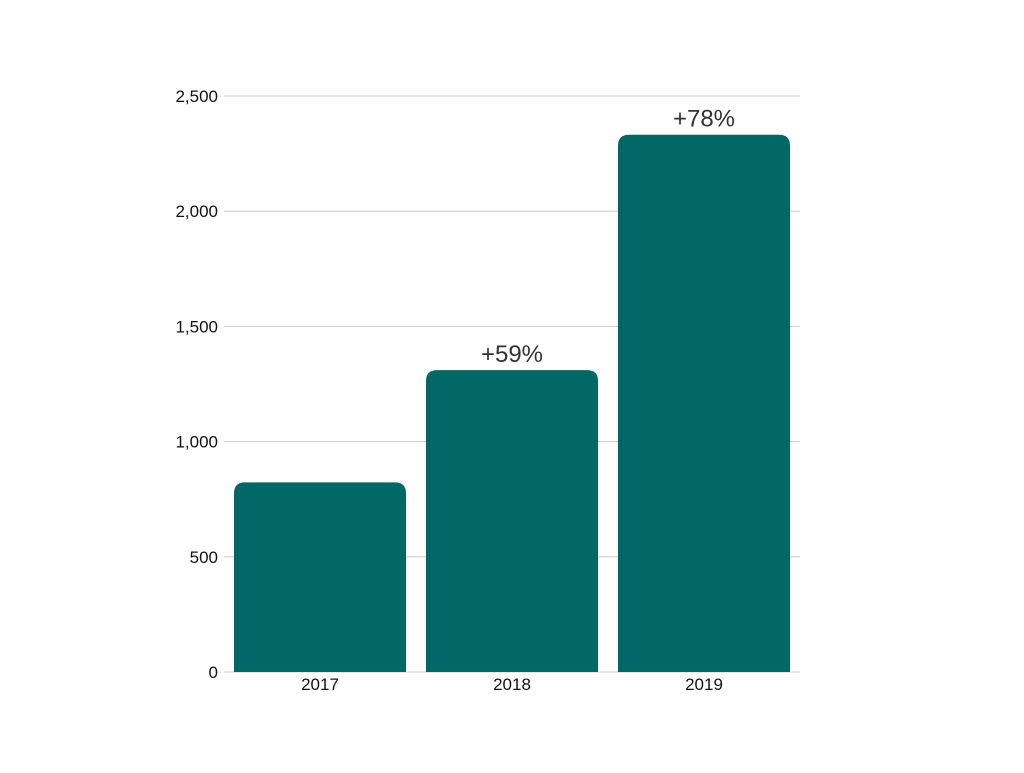 The image size is (1024, 773). Describe the element at coordinates (213, 672) in the screenshot. I see `y-tick-label: 0` at that location.